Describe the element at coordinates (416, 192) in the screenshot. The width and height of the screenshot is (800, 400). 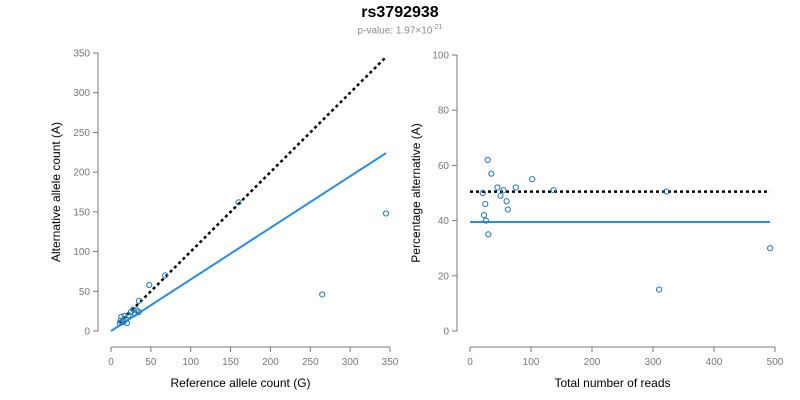
I see `right-y-axis-title: Percentage alternative (A)` at that location.